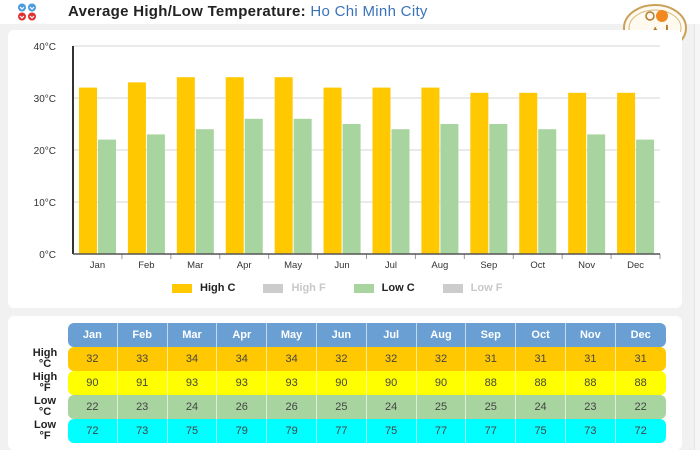  I want to click on table-row-high-c: High °C 32 33 34 34 34 32 32 32 31 31 31 31, so click(344, 359).